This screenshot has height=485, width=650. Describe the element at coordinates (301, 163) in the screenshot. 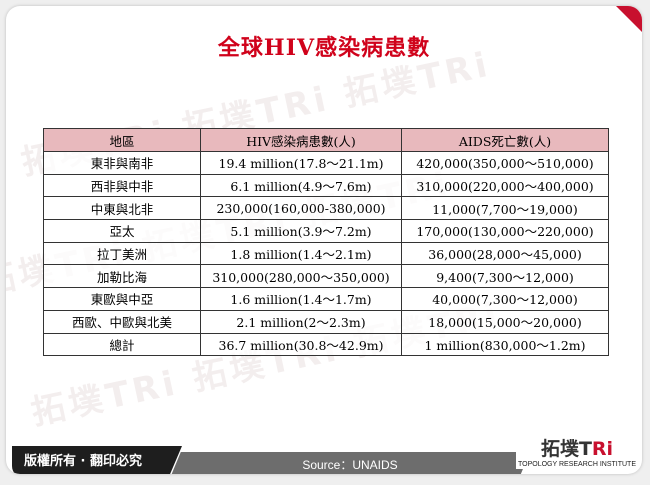

I see `cell-hiv: 19.4 million(17.8～21.1m)` at that location.